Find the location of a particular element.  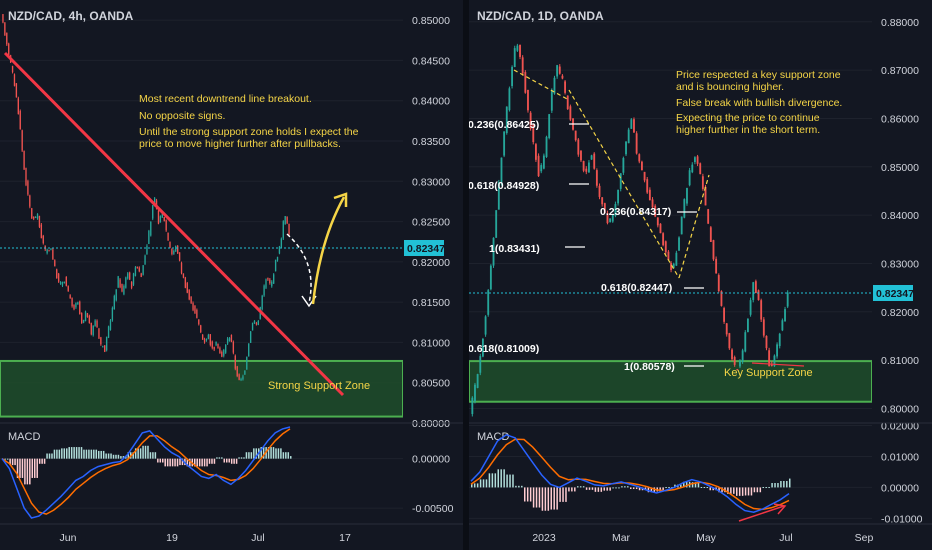

fib-label-0: 0.236(0.86425) is located at coordinates (504, 125).